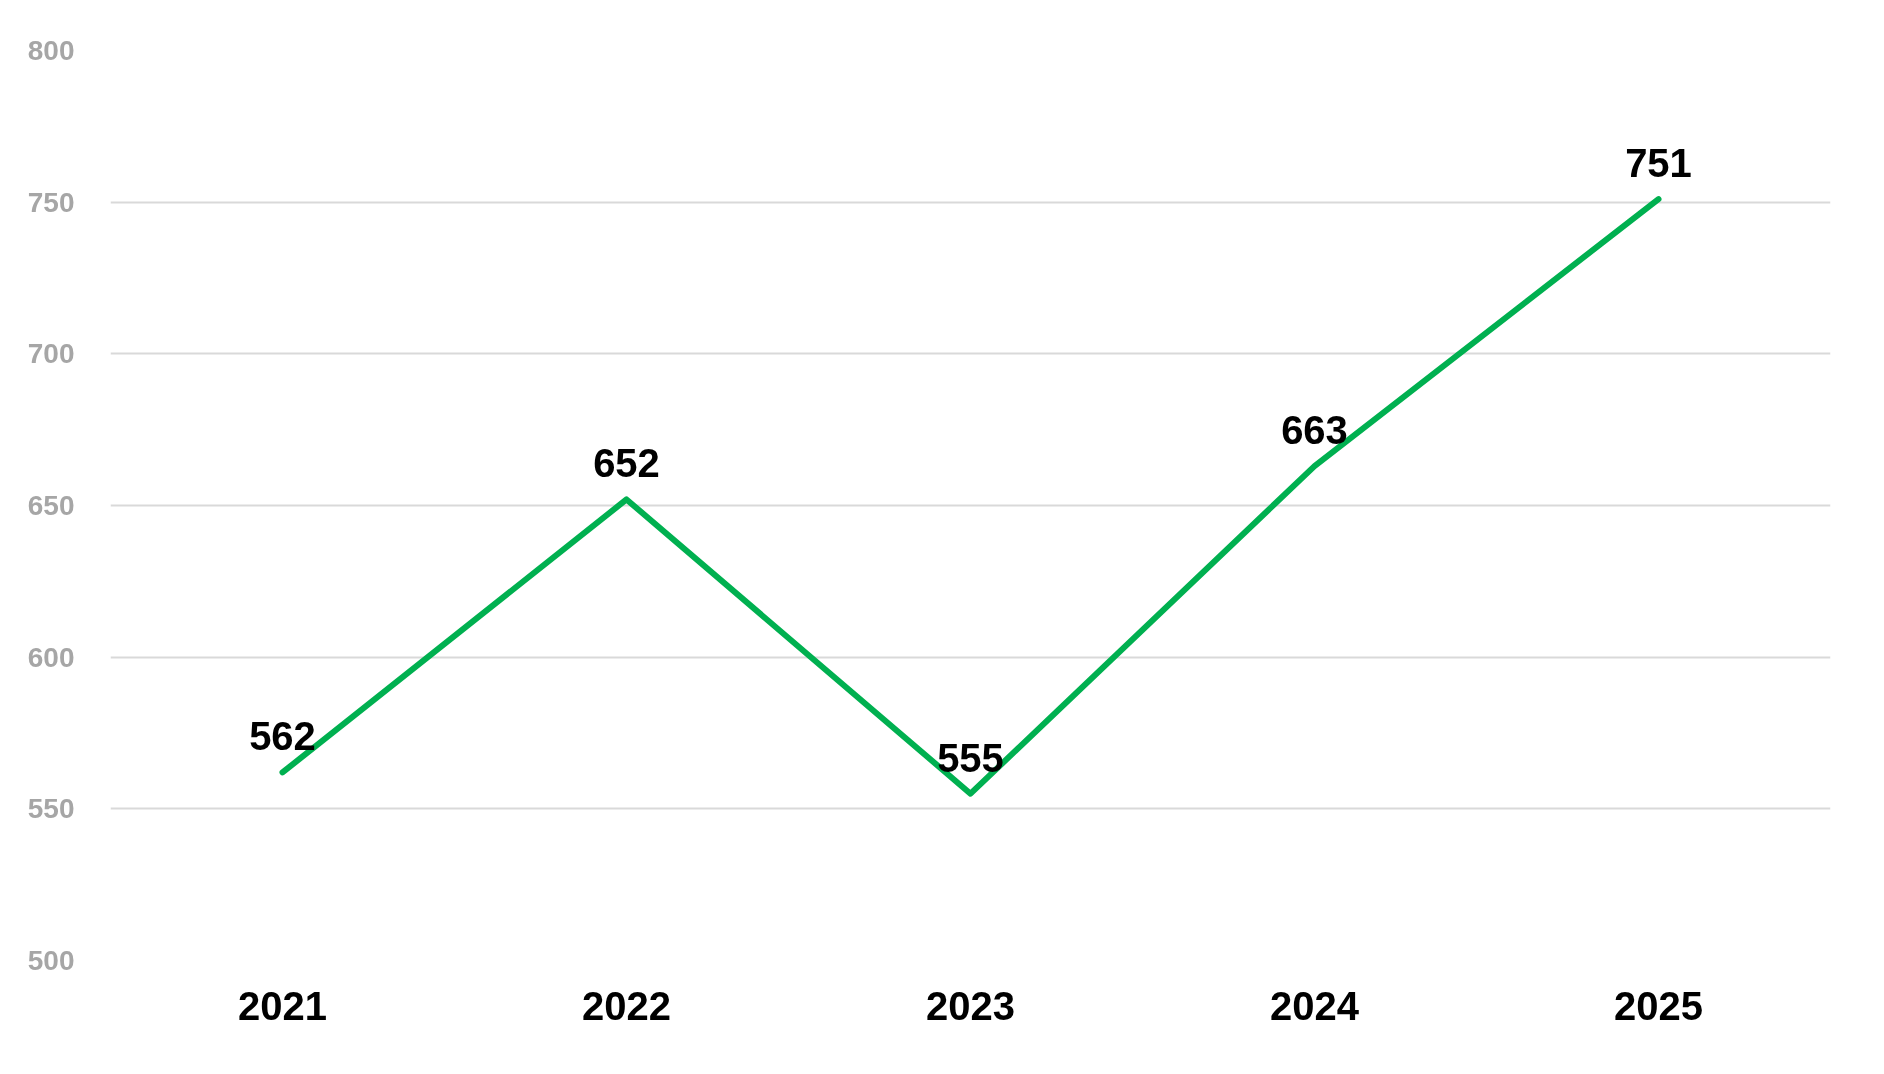 Image resolution: width=1884 pixels, height=1074 pixels. What do you see at coordinates (51, 50) in the screenshot?
I see `y-tick-label: 800` at bounding box center [51, 50].